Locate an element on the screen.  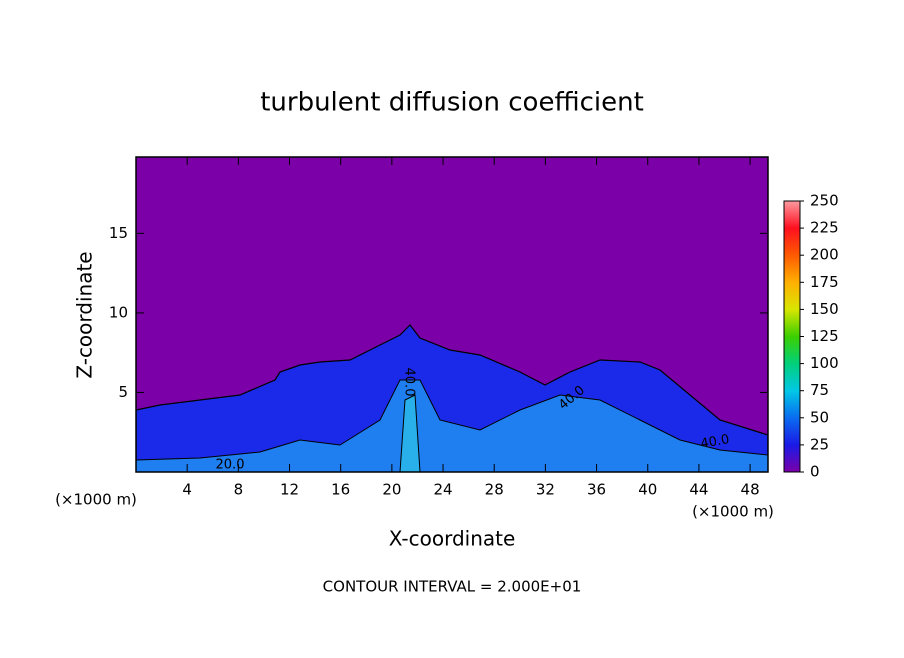
colorbar-tick-label: 250 is located at coordinates (824, 201).